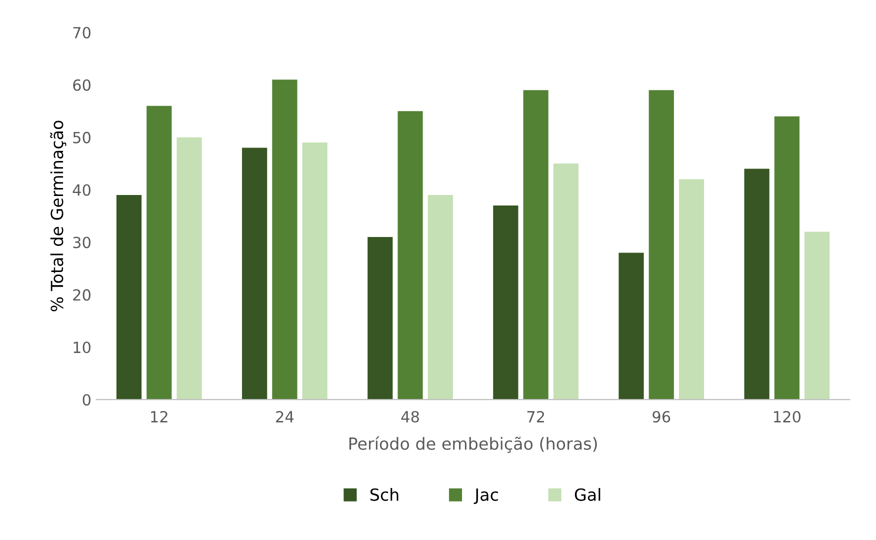  Describe the element at coordinates (81, 85) in the screenshot. I see `y-tick-label: 60` at that location.